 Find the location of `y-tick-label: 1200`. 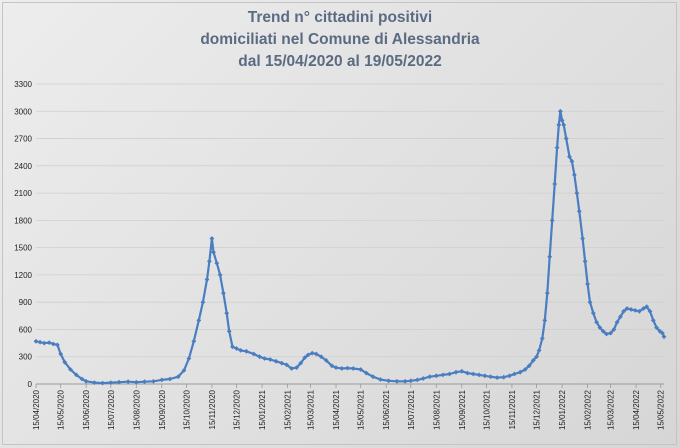

y-tick-label: 1200 is located at coordinates (23, 275).